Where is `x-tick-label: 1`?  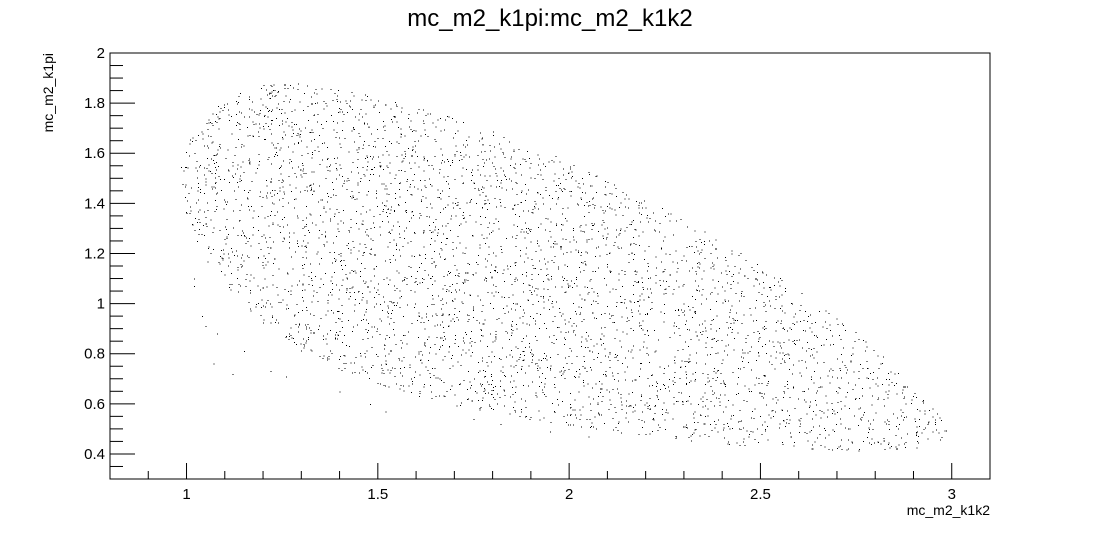
x-tick-label: 1 is located at coordinates (186, 494).